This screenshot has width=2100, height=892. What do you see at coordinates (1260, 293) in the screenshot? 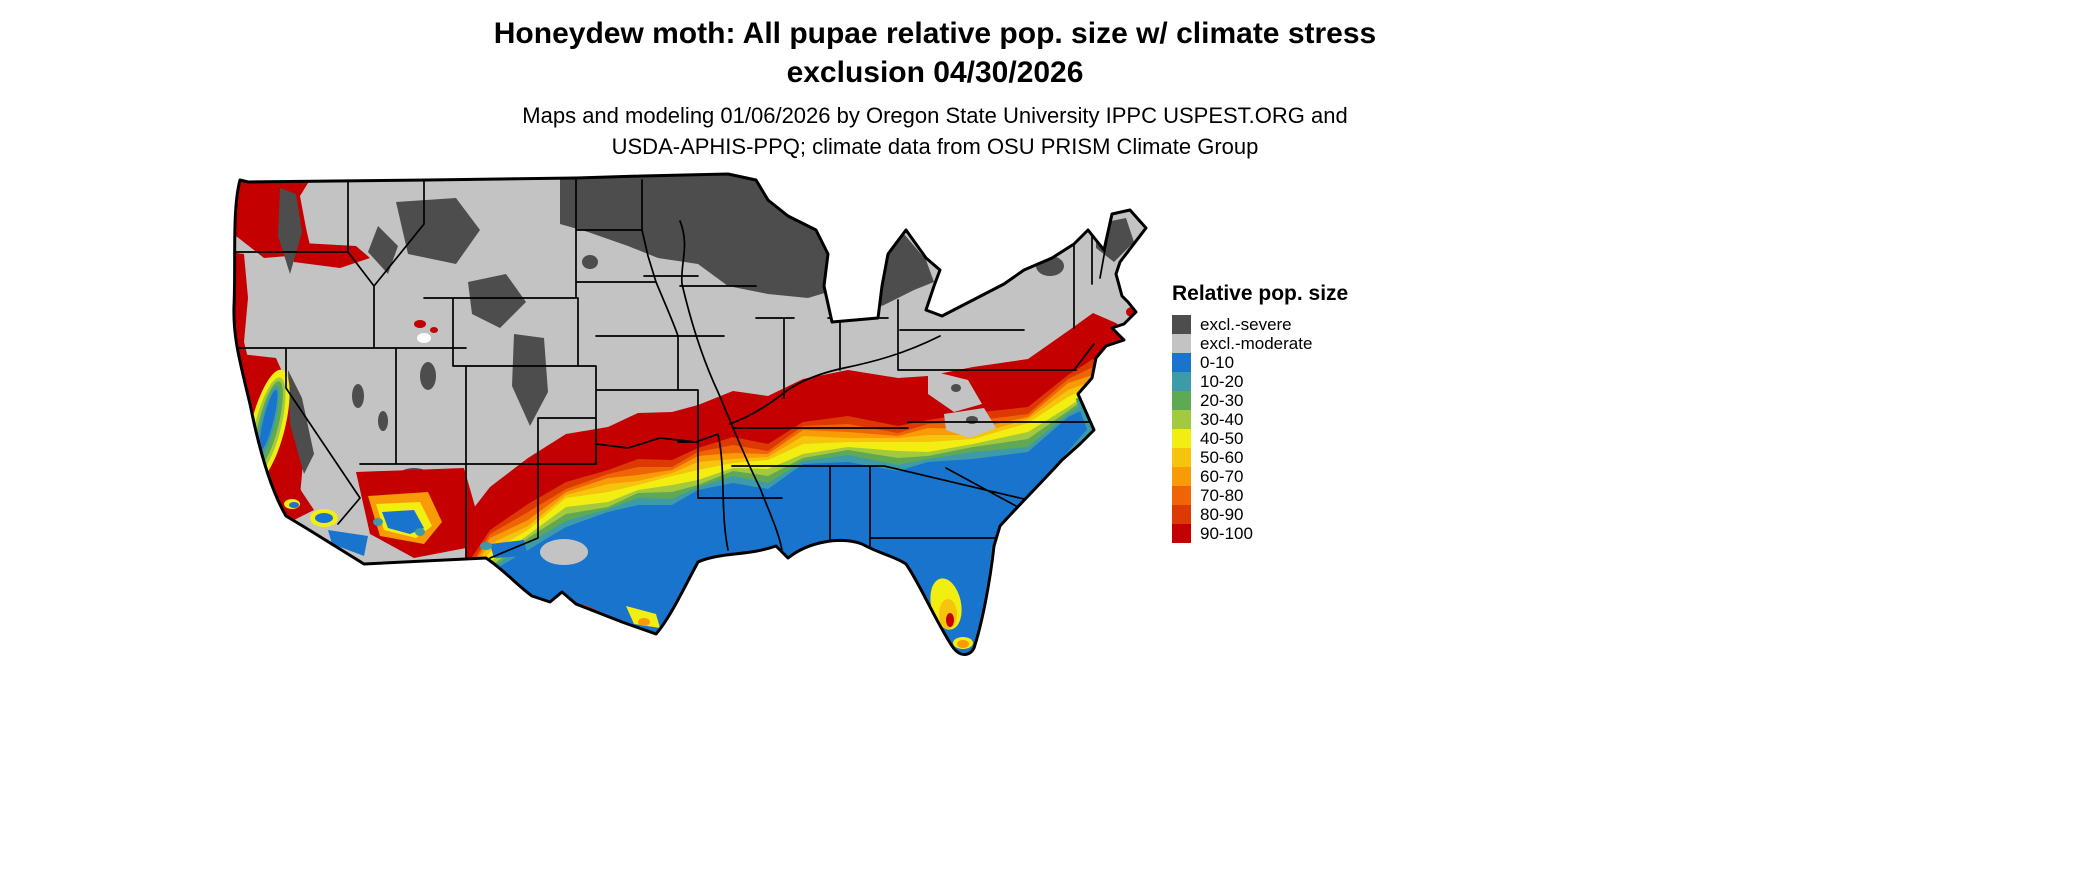
I see `legend-title: Relative pop. size` at bounding box center [1260, 293].